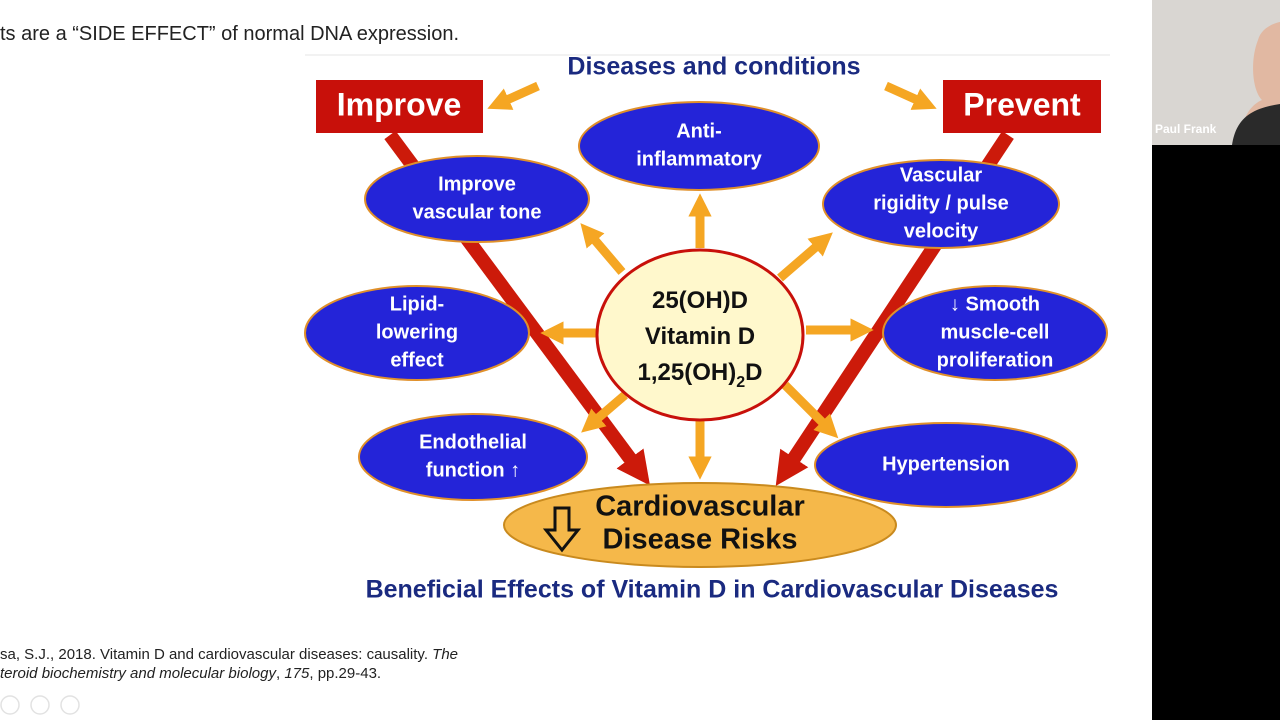  I want to click on participant-shirt, so click(1256, 124).